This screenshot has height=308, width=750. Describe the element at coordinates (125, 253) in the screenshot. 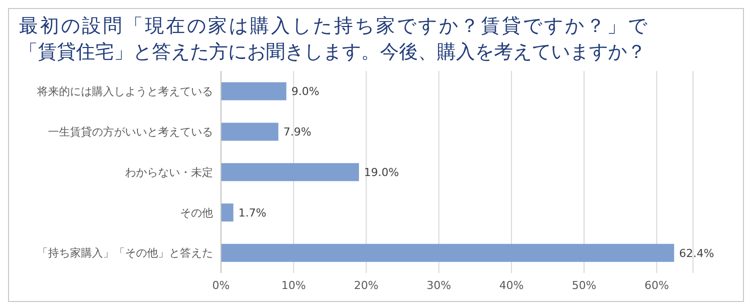

I see `y-tick-label: 「持ち家購入」「その他」と答えた` at that location.